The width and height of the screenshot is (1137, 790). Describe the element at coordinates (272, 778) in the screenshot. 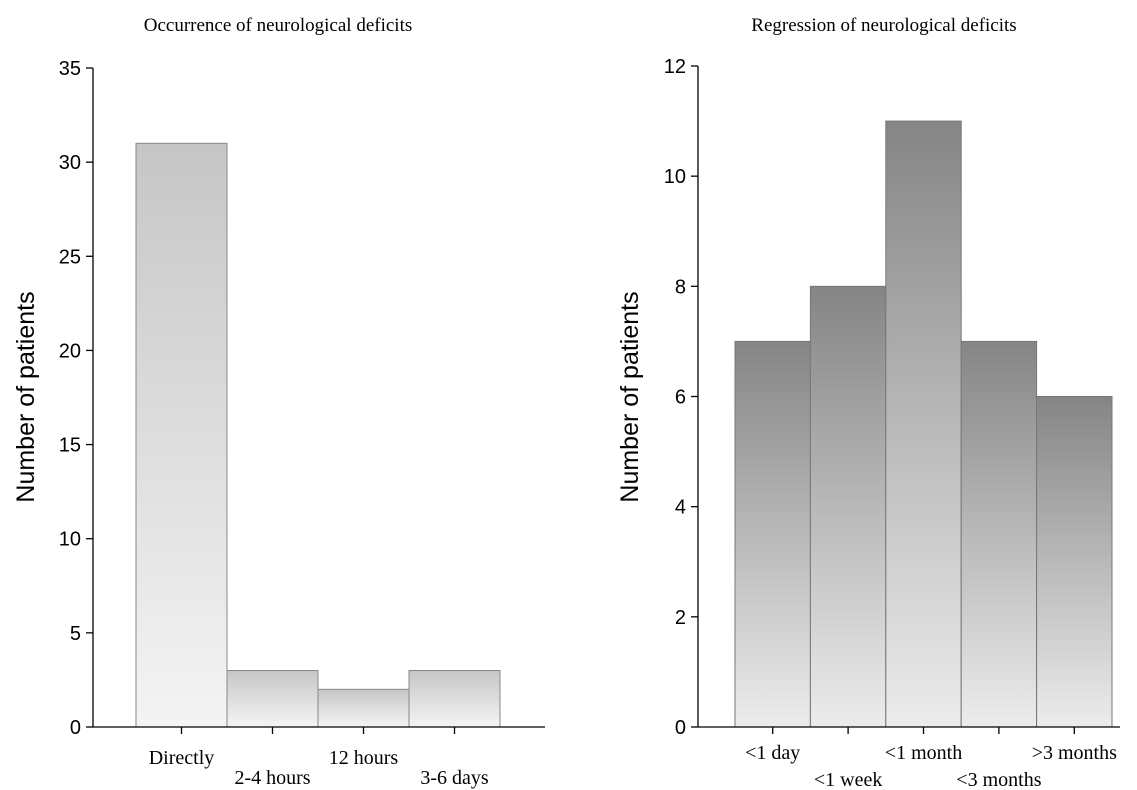

I see `x-tick-label: 2-4 hours` at that location.